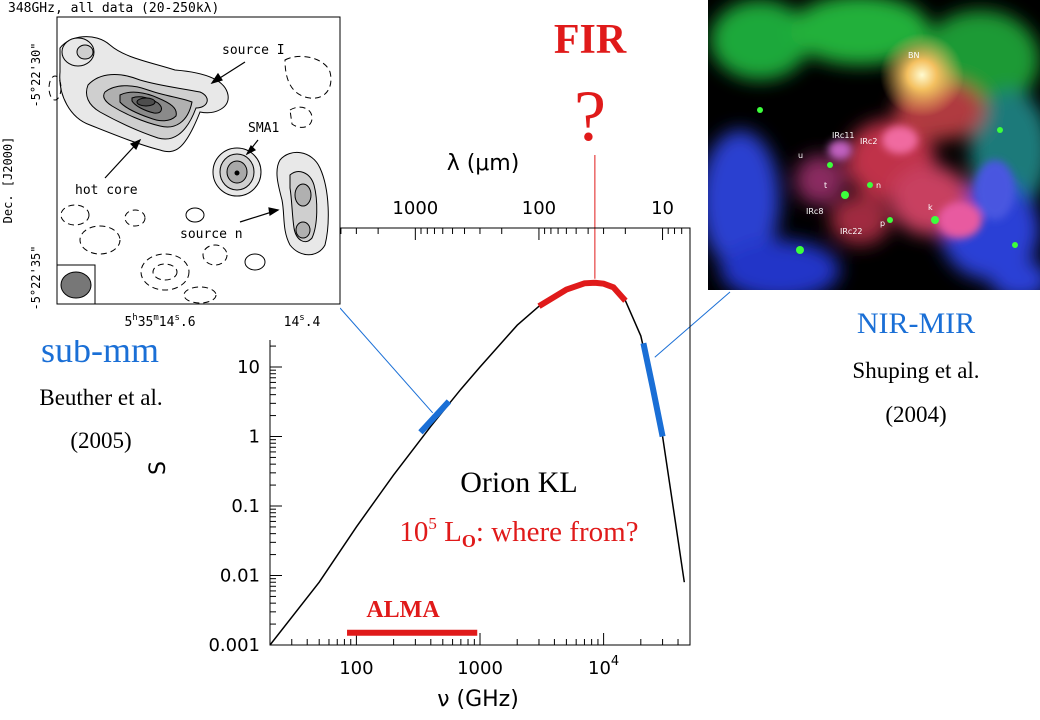 This screenshot has width=1040, height=720. I want to click on alma-label: ALMA, so click(403, 610).